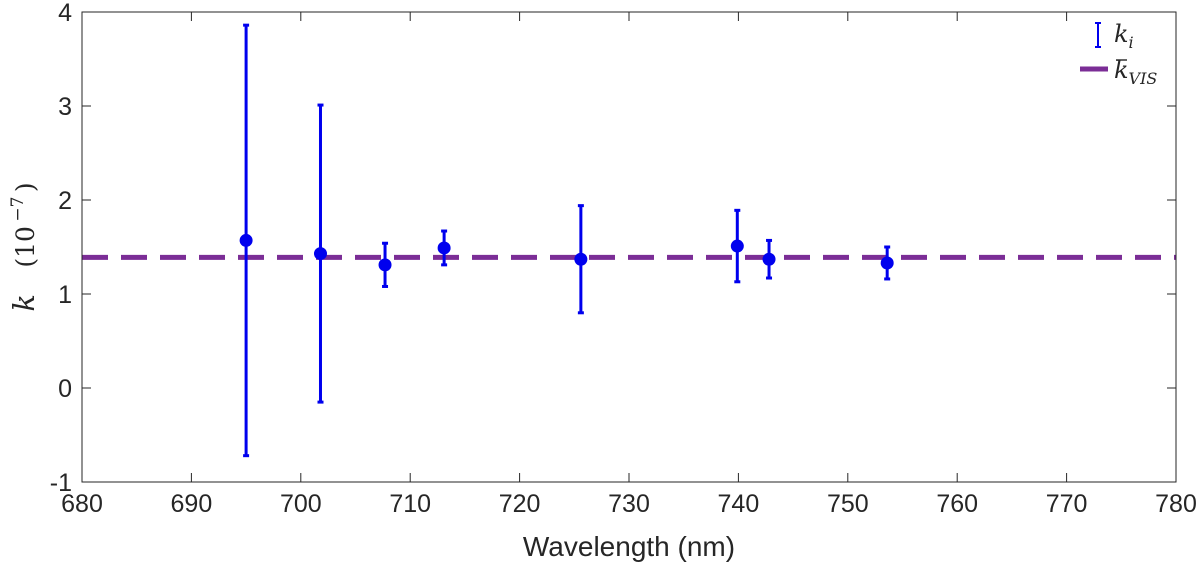 Image resolution: width=1200 pixels, height=564 pixels. Describe the element at coordinates (25, 187) in the screenshot. I see `y-axis-unit-close: )` at that location.